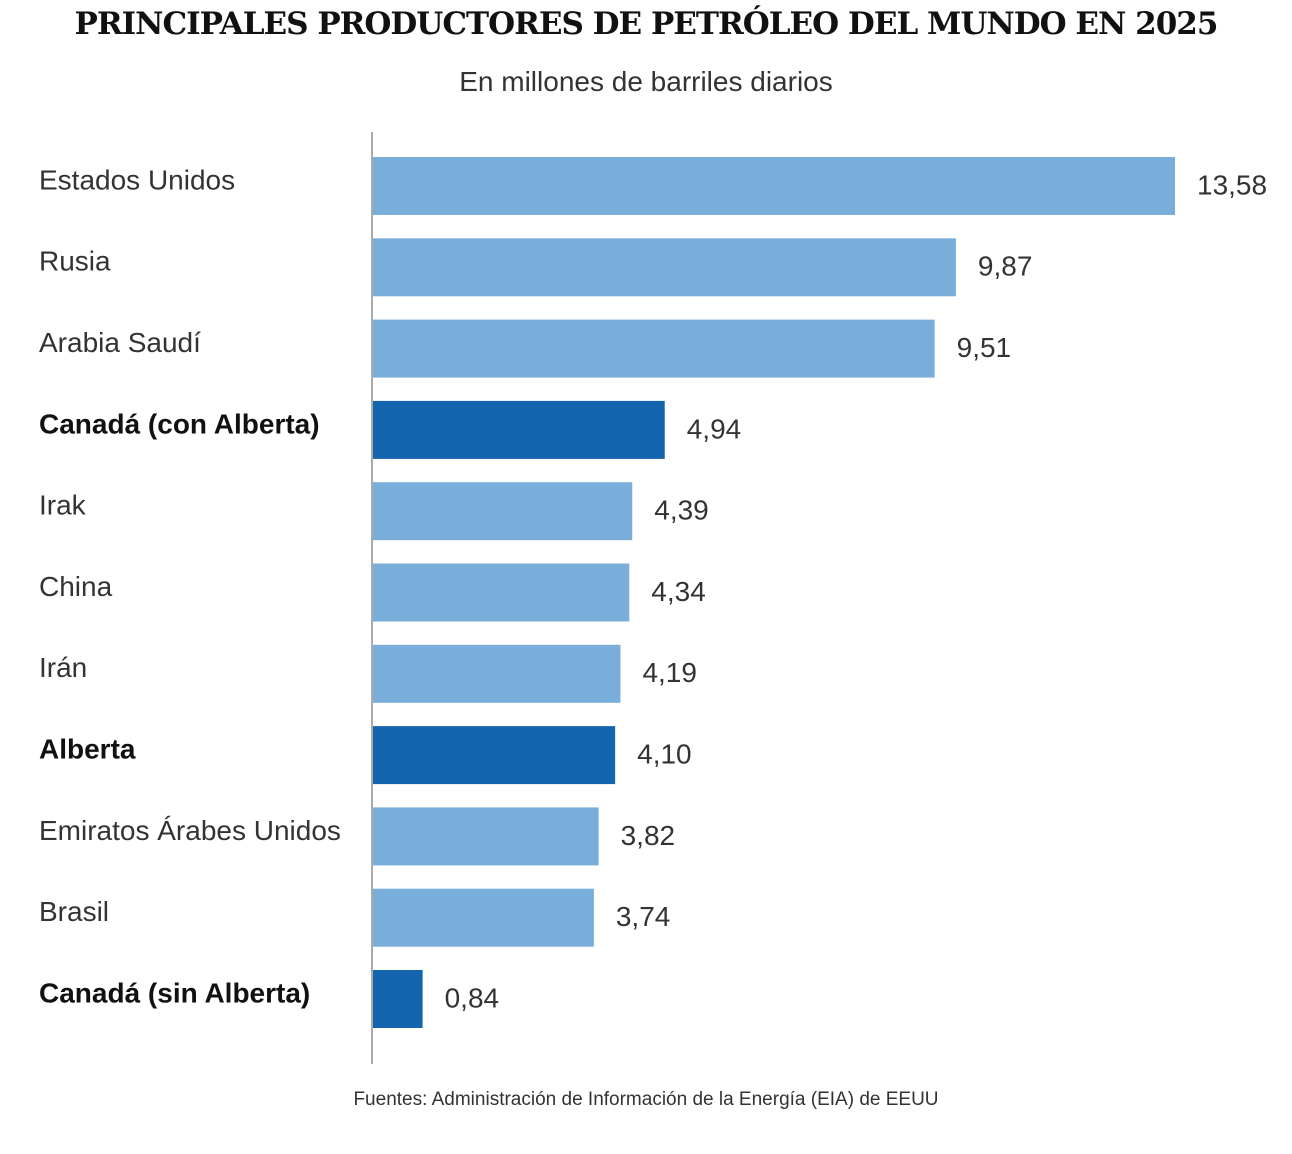 The height and width of the screenshot is (1154, 1292). Describe the element at coordinates (519, 429) in the screenshot. I see `bar-canada-con-alberta` at that location.